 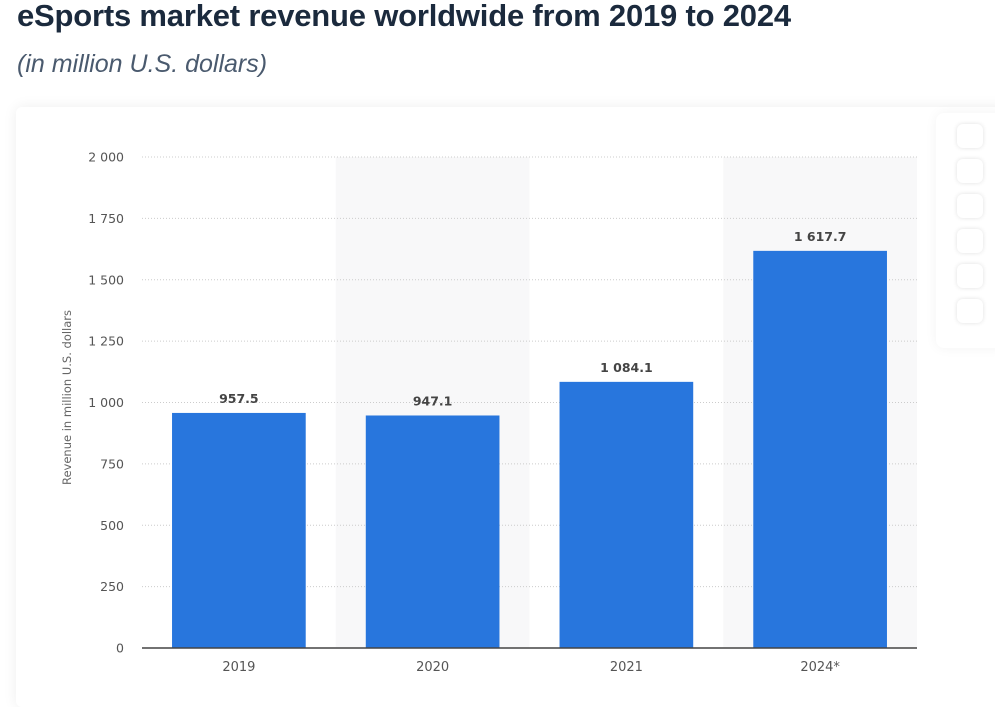 I want to click on y-tick-label: 1 500, so click(x=106, y=279).